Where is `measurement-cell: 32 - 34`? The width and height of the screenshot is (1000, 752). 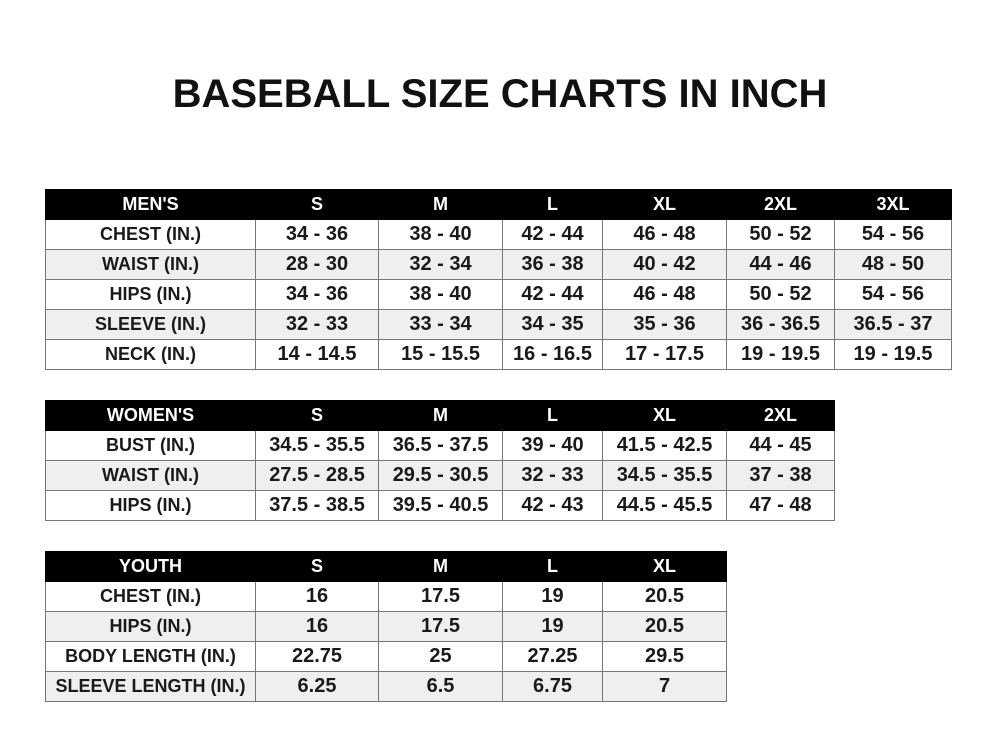
measurement-cell: 32 - 34 is located at coordinates (440, 264).